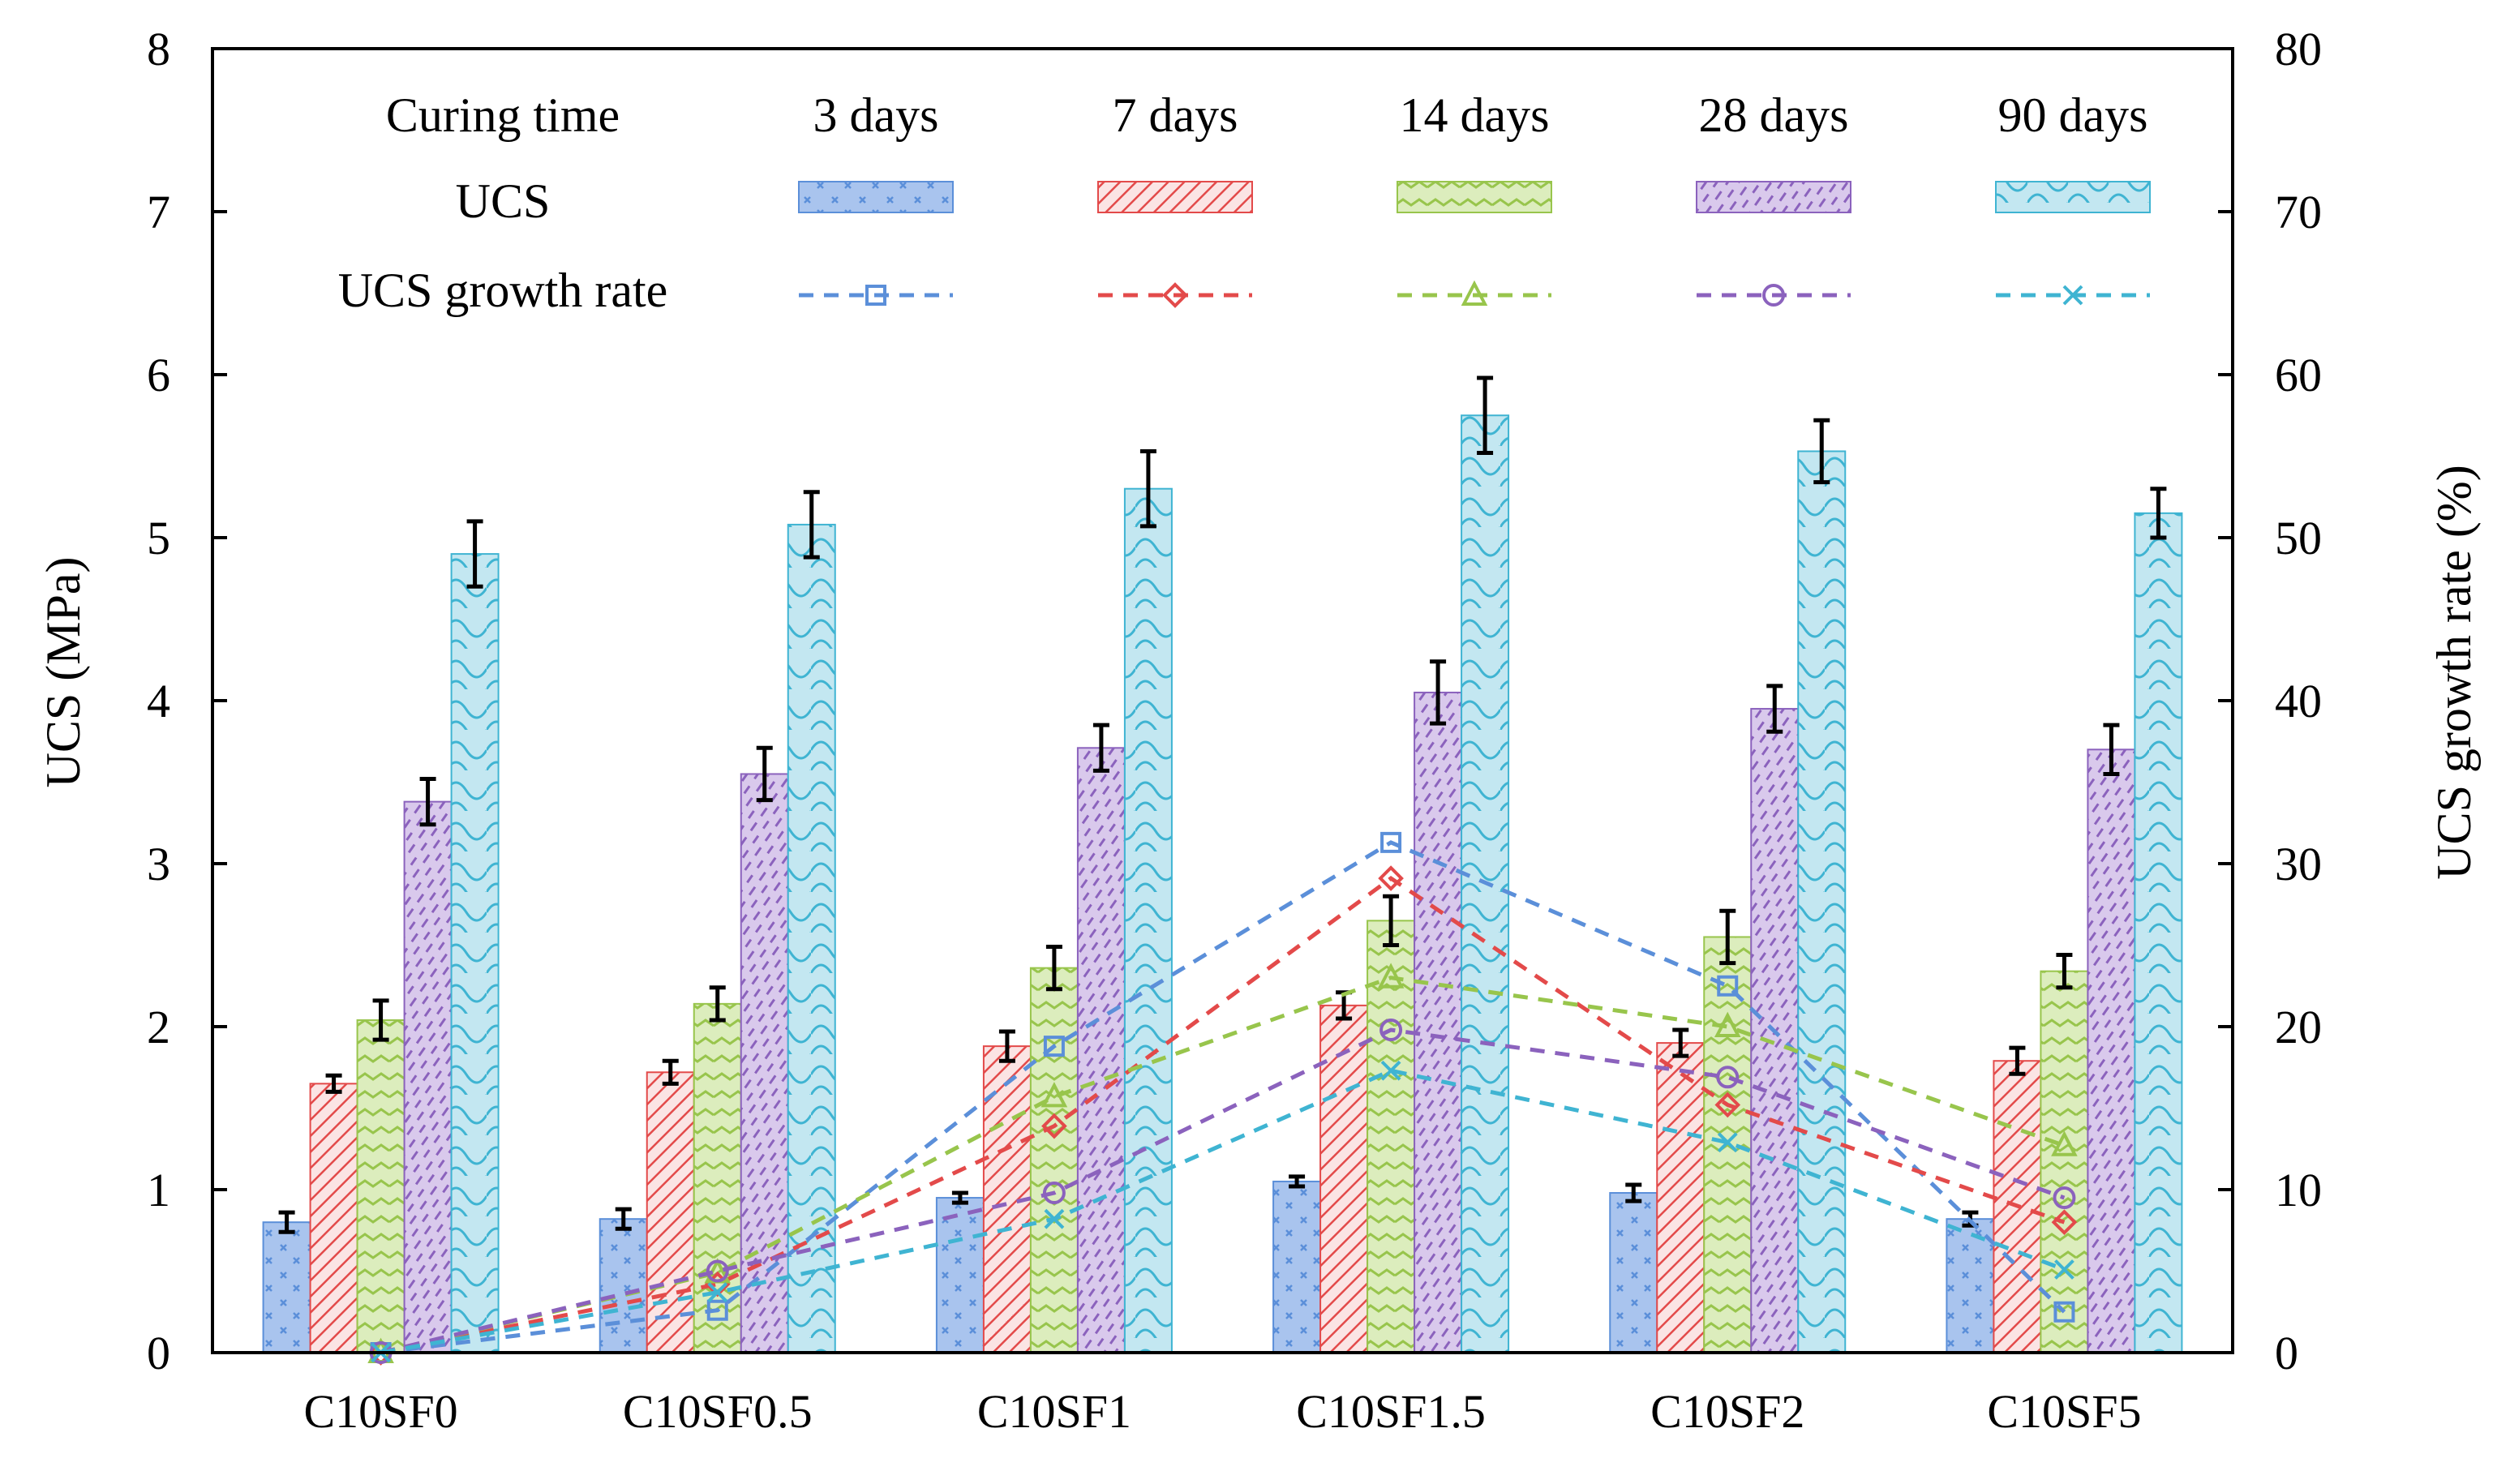  I want to click on growth-point-28days-C10SF5, so click(2064, 1198).